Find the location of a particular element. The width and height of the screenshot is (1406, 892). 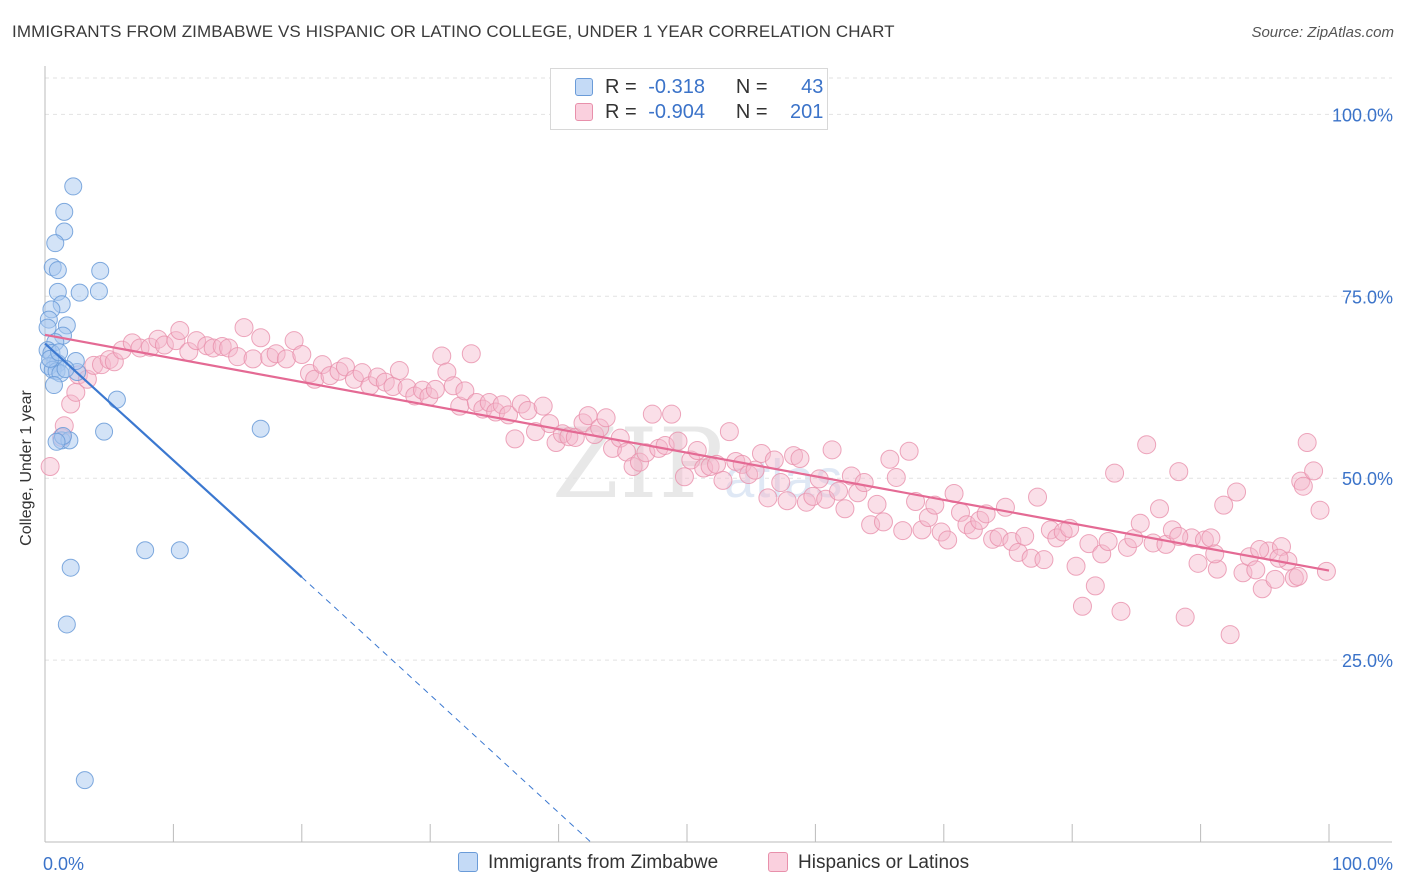

legend-row-zimbabwe: R = -0.318 N = 43 is located at coordinates (699, 89).